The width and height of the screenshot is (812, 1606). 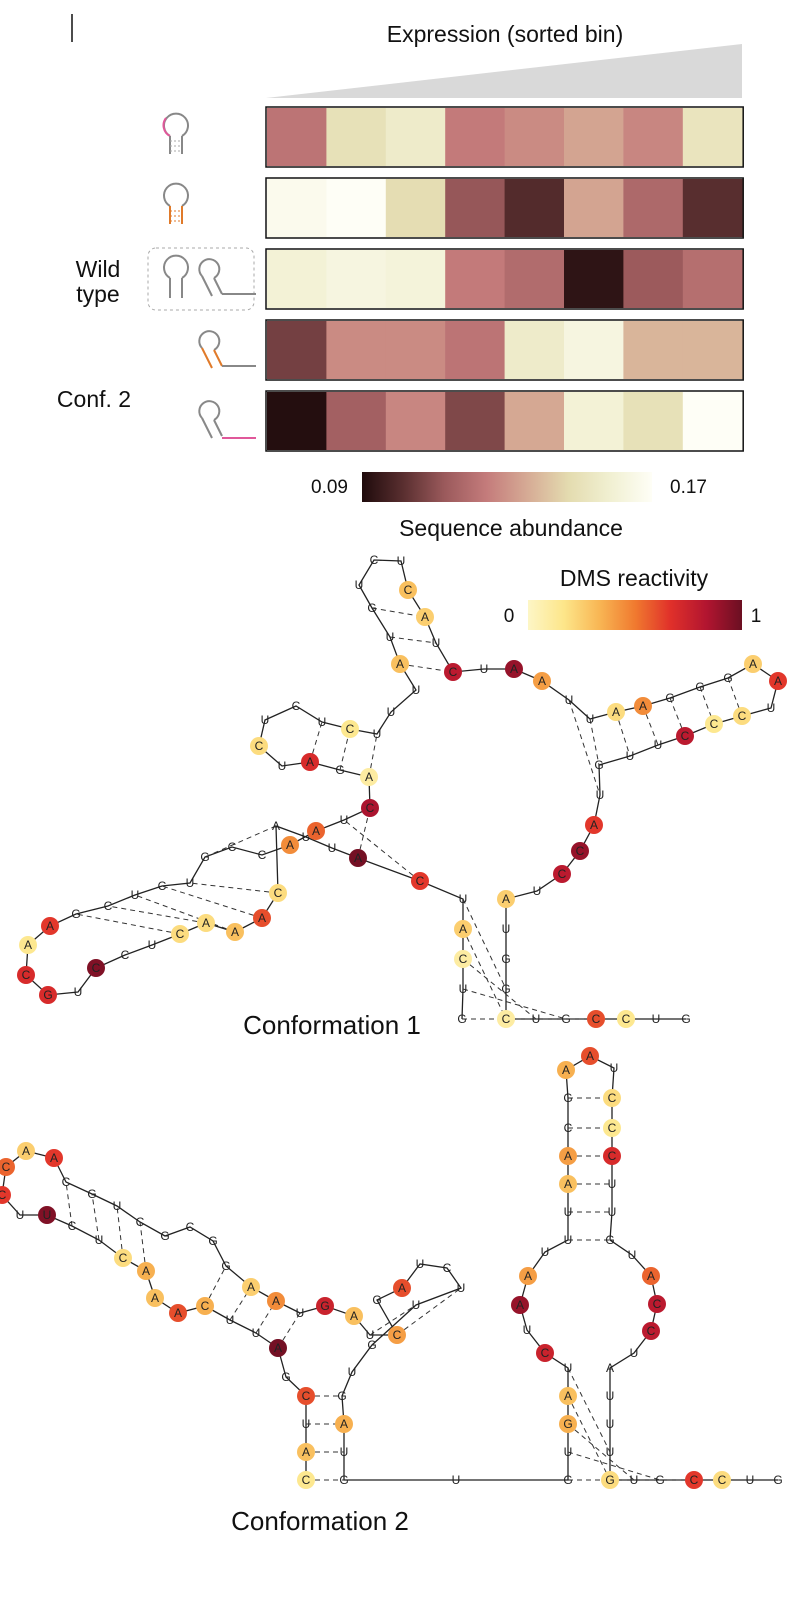 What do you see at coordinates (332, 1025) in the screenshot?
I see `conformation-1-caption: Conformation 1` at bounding box center [332, 1025].